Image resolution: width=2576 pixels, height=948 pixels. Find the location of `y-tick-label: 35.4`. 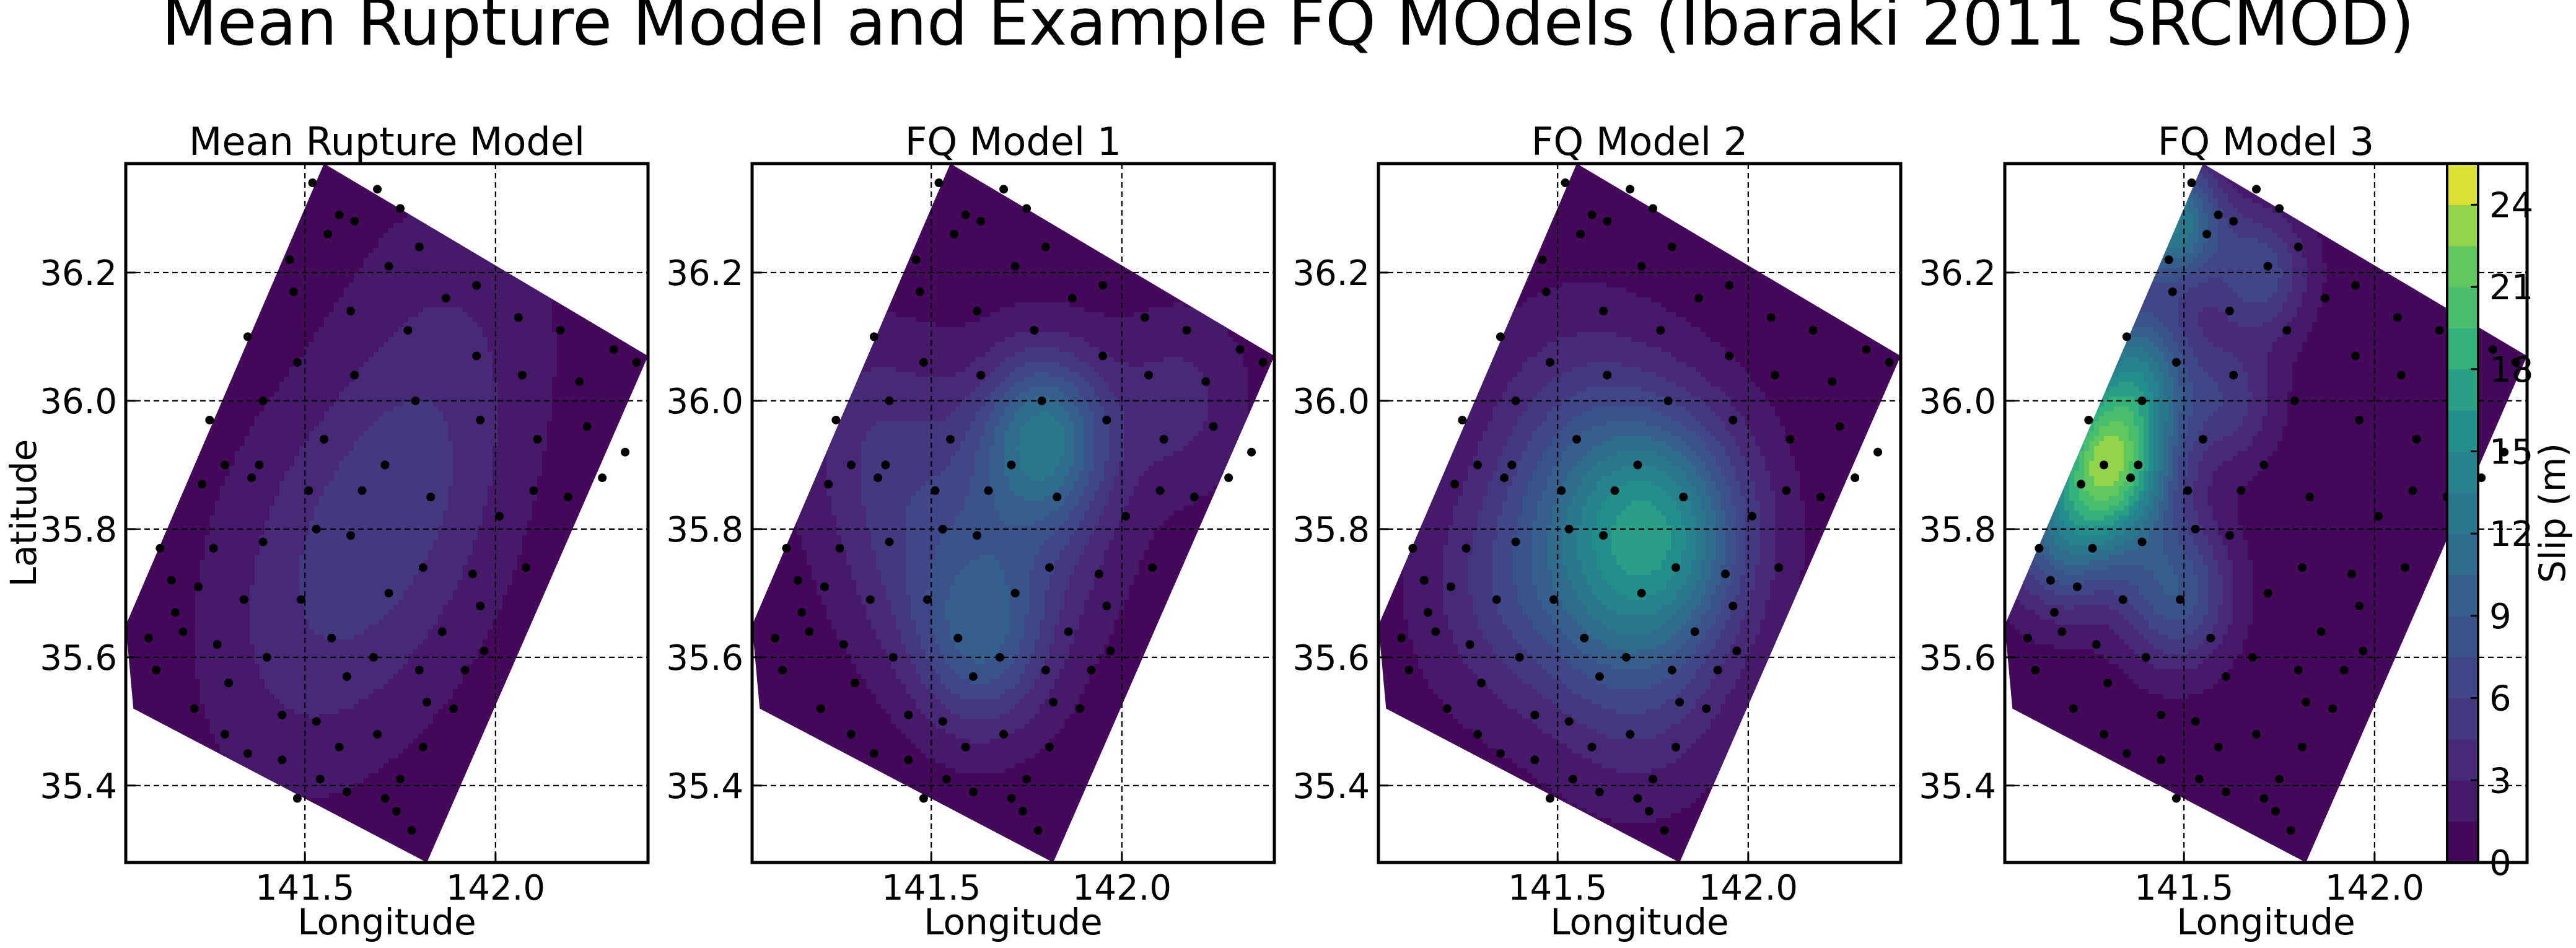

y-tick-label: 35.4 is located at coordinates (78, 786).